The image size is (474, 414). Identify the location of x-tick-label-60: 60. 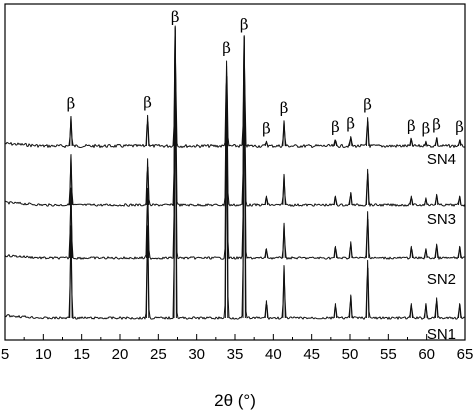
(426, 354).